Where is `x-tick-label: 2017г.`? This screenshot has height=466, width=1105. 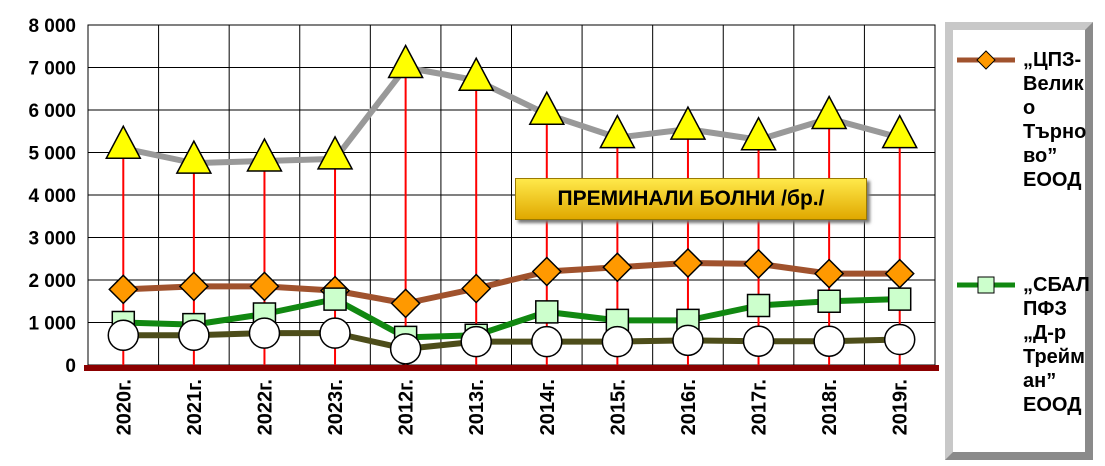
x-tick-label: 2017г. is located at coordinates (760, 407).